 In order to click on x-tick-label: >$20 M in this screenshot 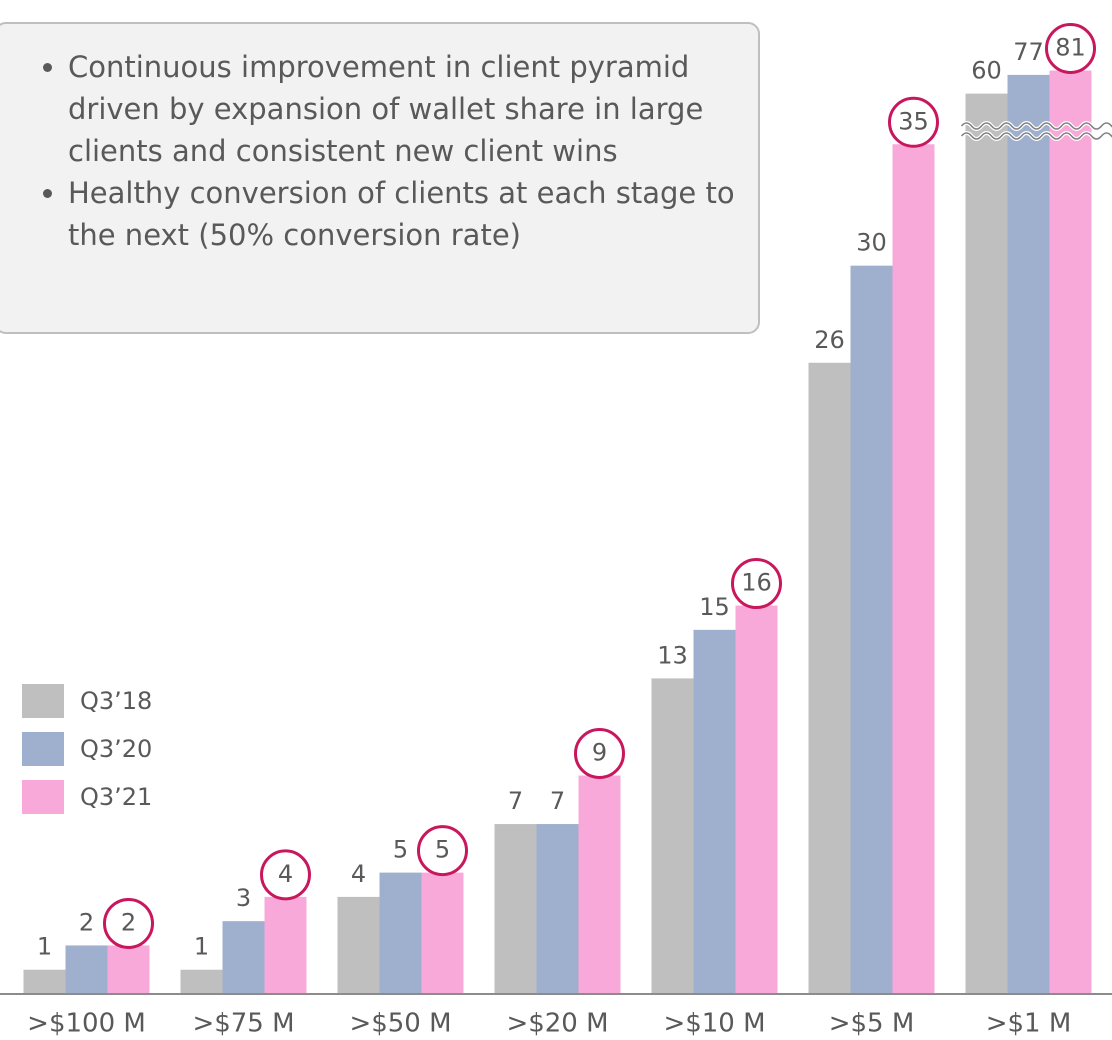, I will do `click(557, 1024)`.